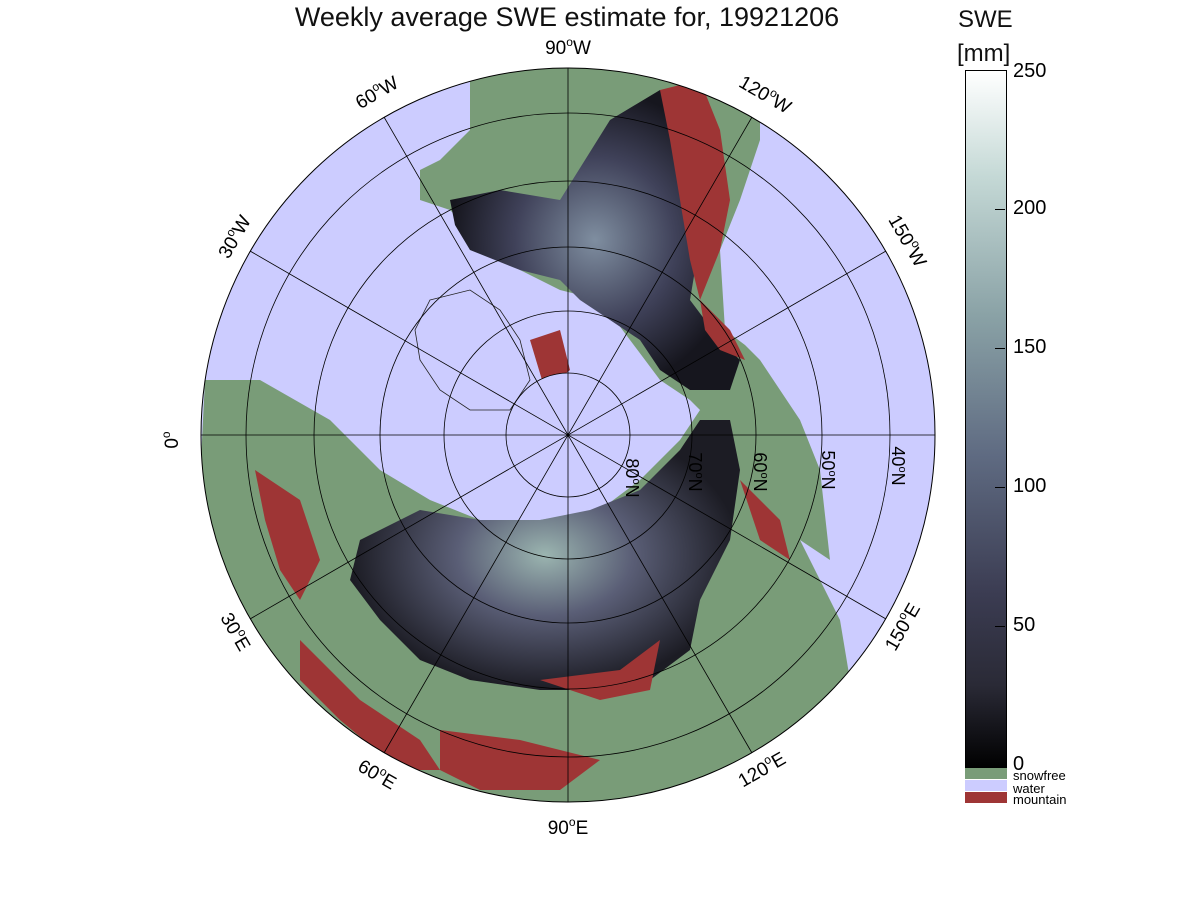 The width and height of the screenshot is (1200, 900). I want to click on colorbar-gradient, so click(986, 420).